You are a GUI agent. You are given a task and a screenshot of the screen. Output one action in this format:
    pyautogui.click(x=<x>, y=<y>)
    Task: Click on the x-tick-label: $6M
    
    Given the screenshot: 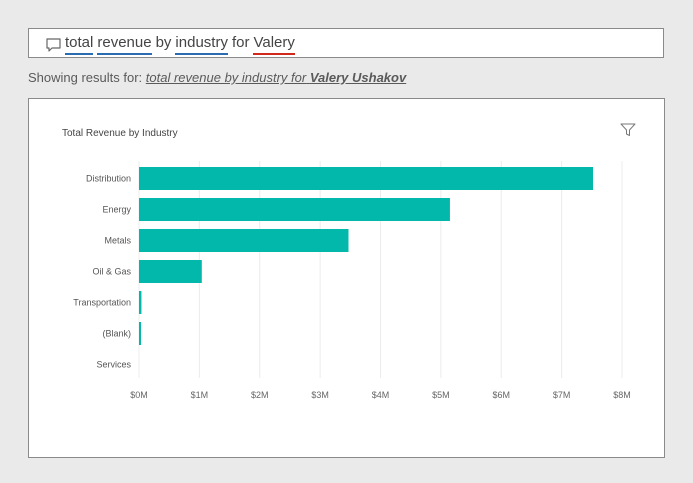 What is the action you would take?
    pyautogui.click(x=501, y=395)
    